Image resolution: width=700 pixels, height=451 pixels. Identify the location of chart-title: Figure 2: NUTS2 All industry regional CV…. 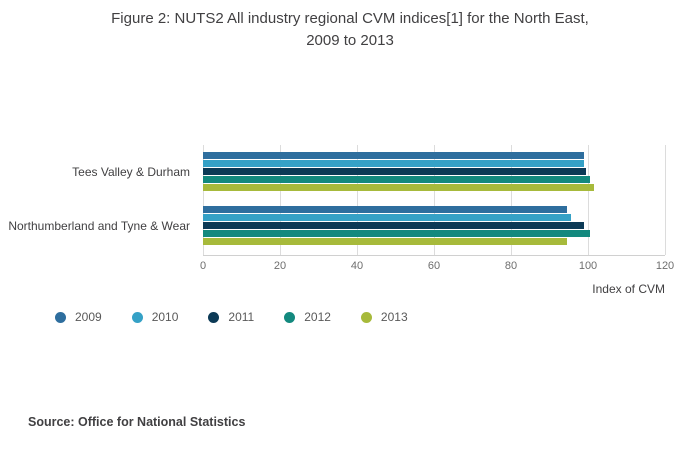
(350, 30).